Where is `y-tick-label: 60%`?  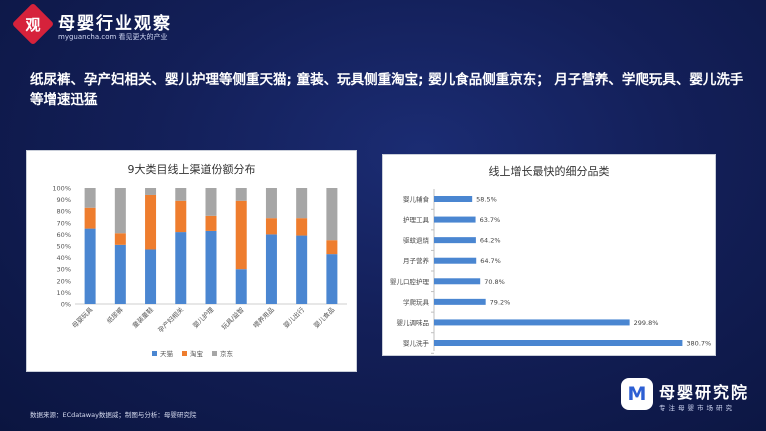 y-tick-label: 60% is located at coordinates (64, 235).